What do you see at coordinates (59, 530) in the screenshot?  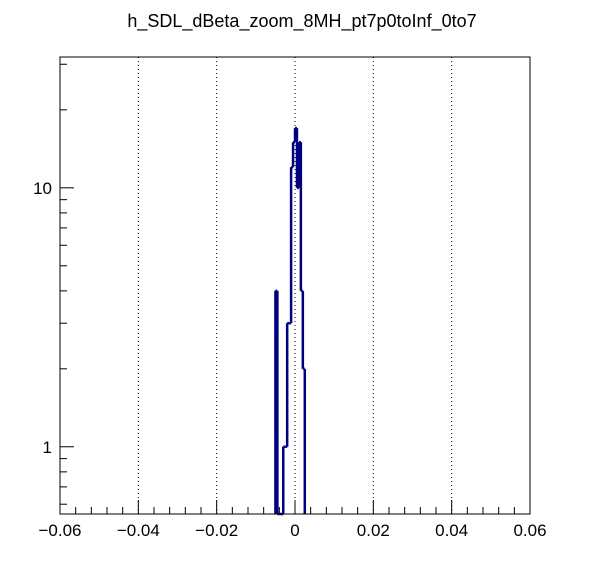 I see `x-tick-label: −0.06` at bounding box center [59, 530].